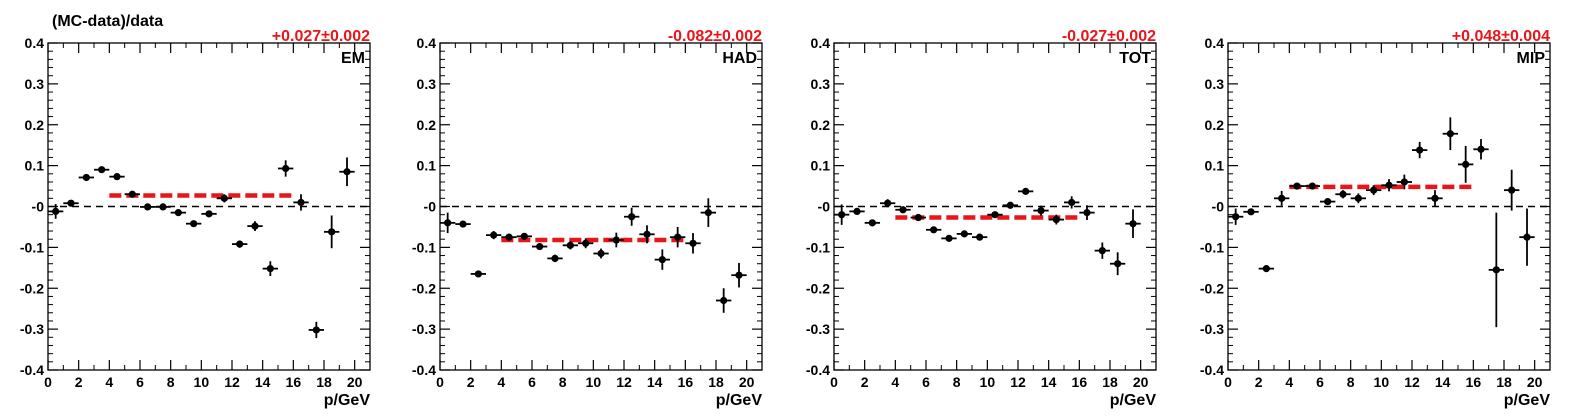 This screenshot has width=1575, height=419. Describe the element at coordinates (1135, 58) in the screenshot. I see `panel-label: TOT` at that location.